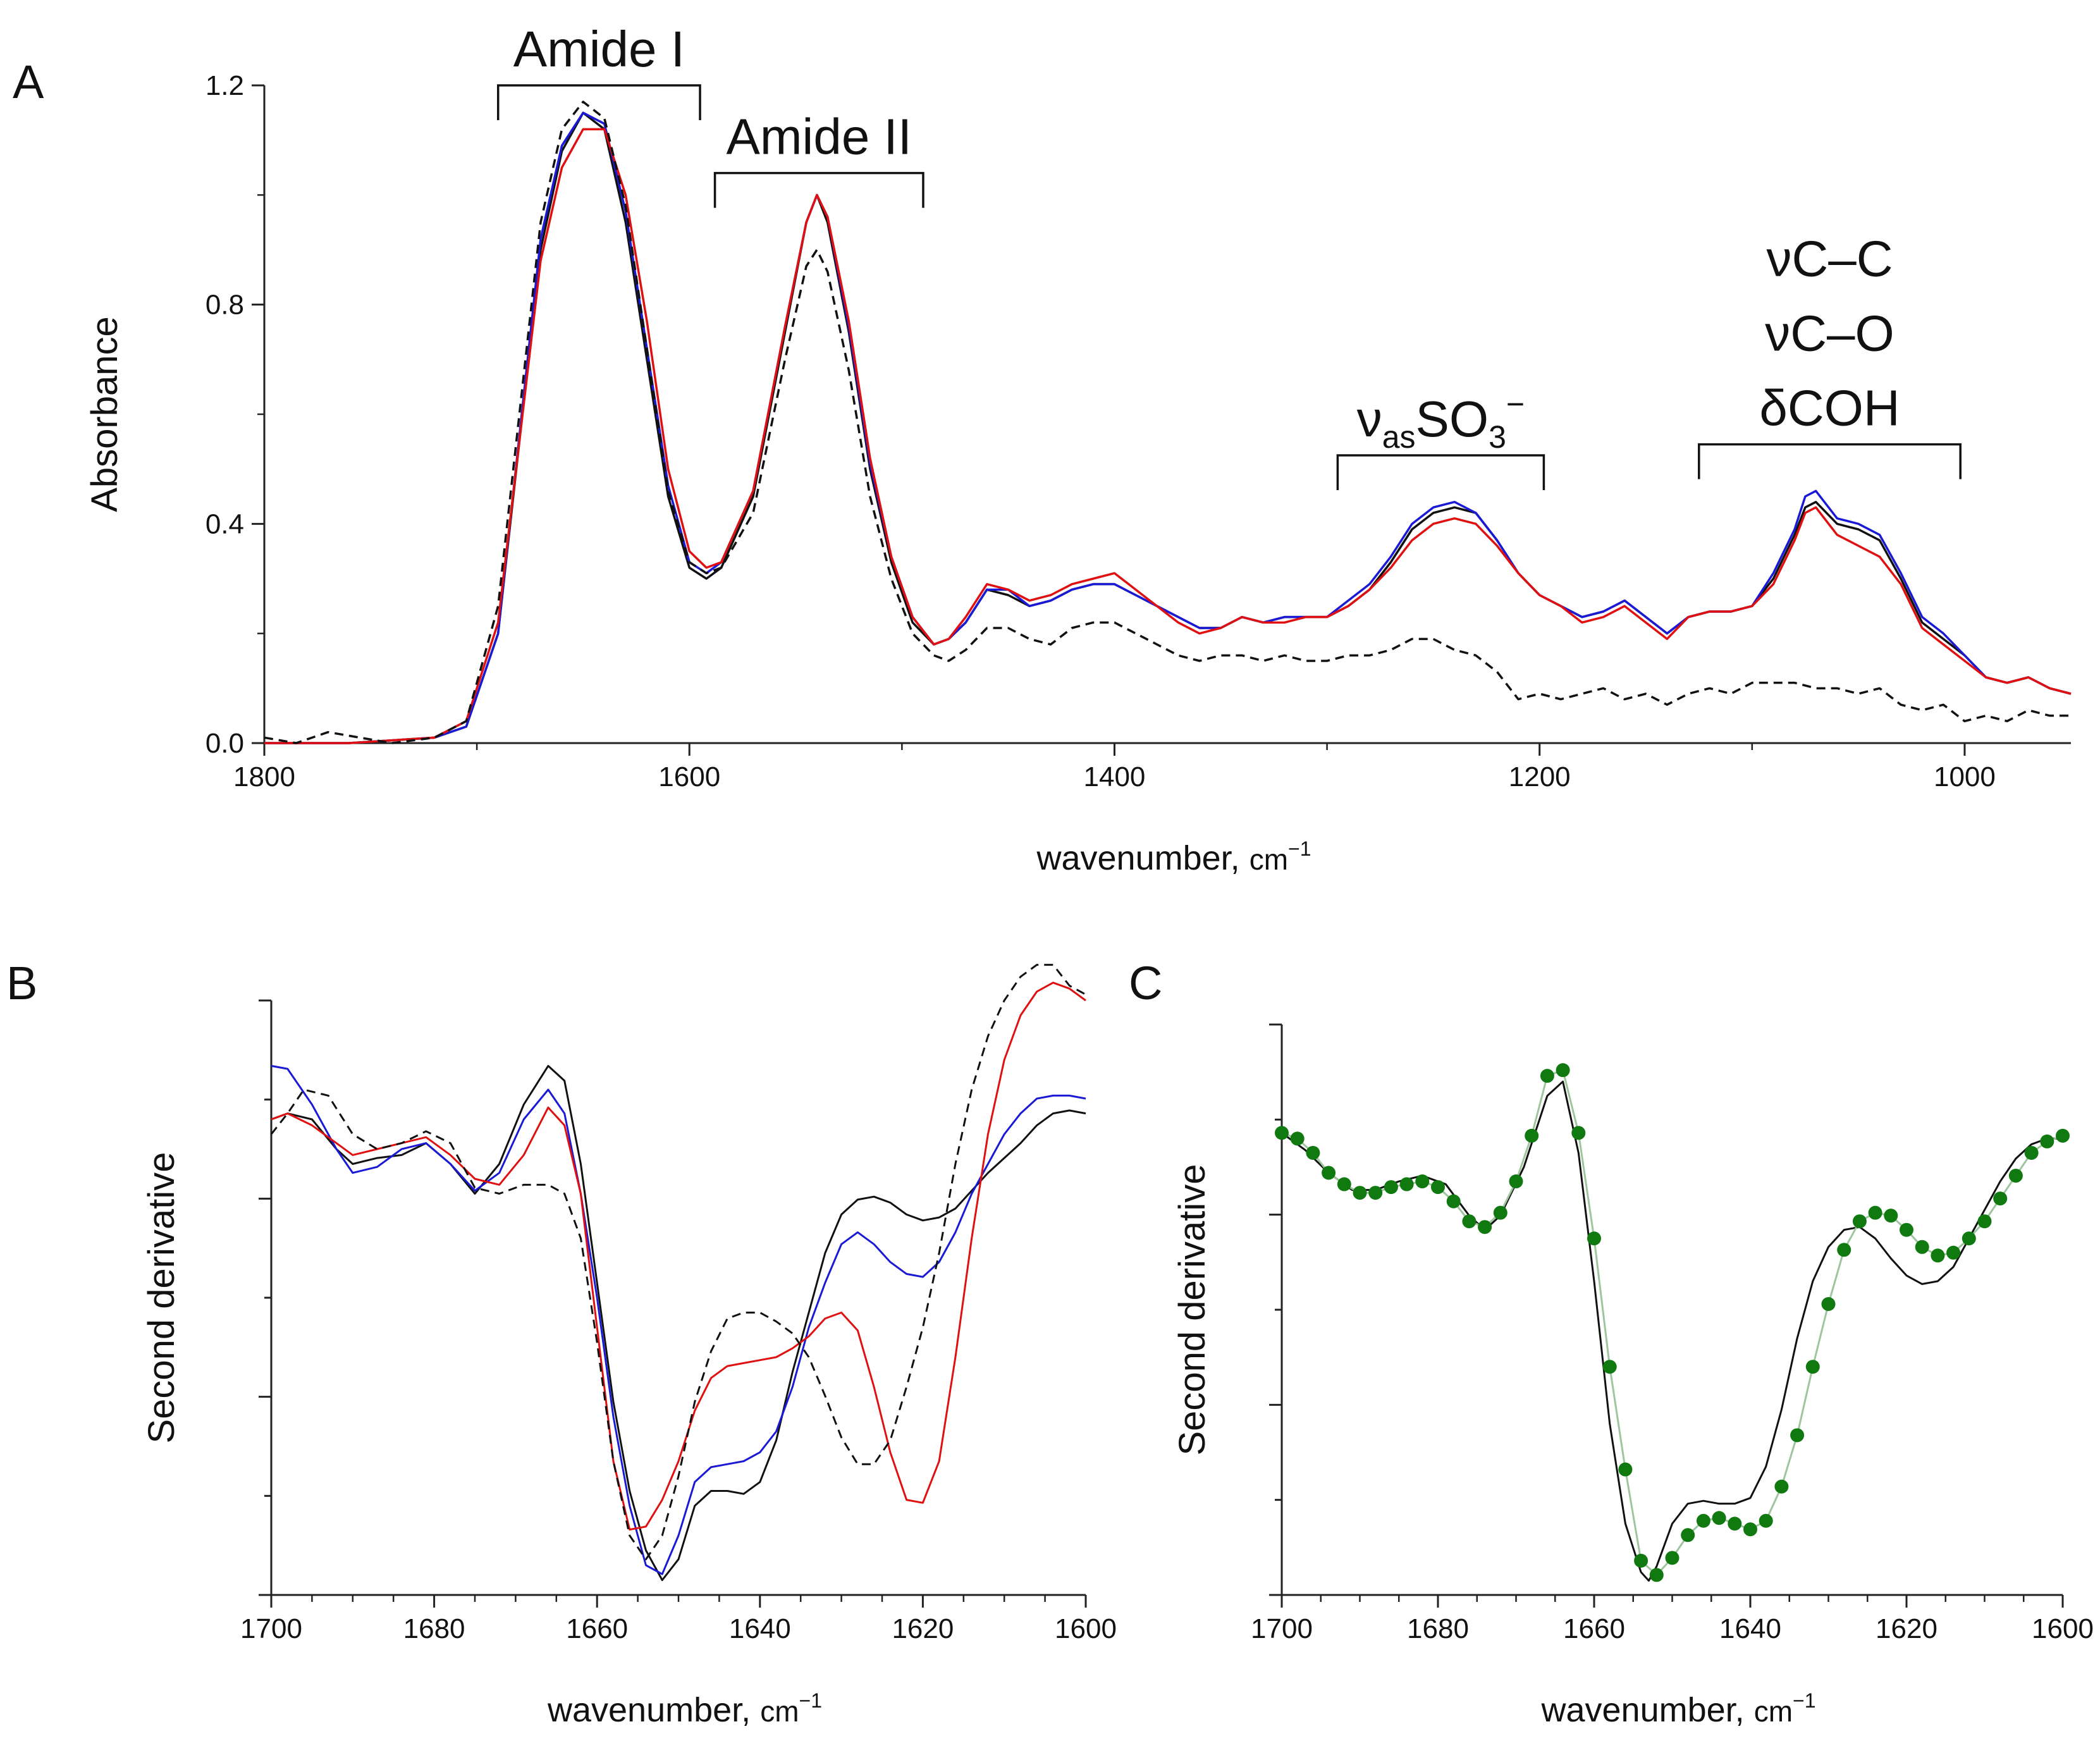 The image size is (2100, 1748). I want to click on x-tick-label: 1000, so click(1965, 776).